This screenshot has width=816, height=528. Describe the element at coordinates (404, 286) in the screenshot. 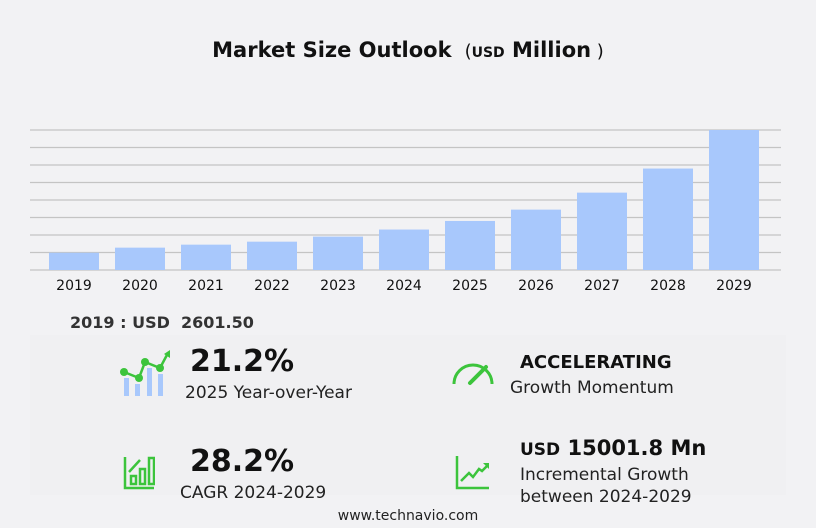

I see `x-tick-label: 2024` at that location.